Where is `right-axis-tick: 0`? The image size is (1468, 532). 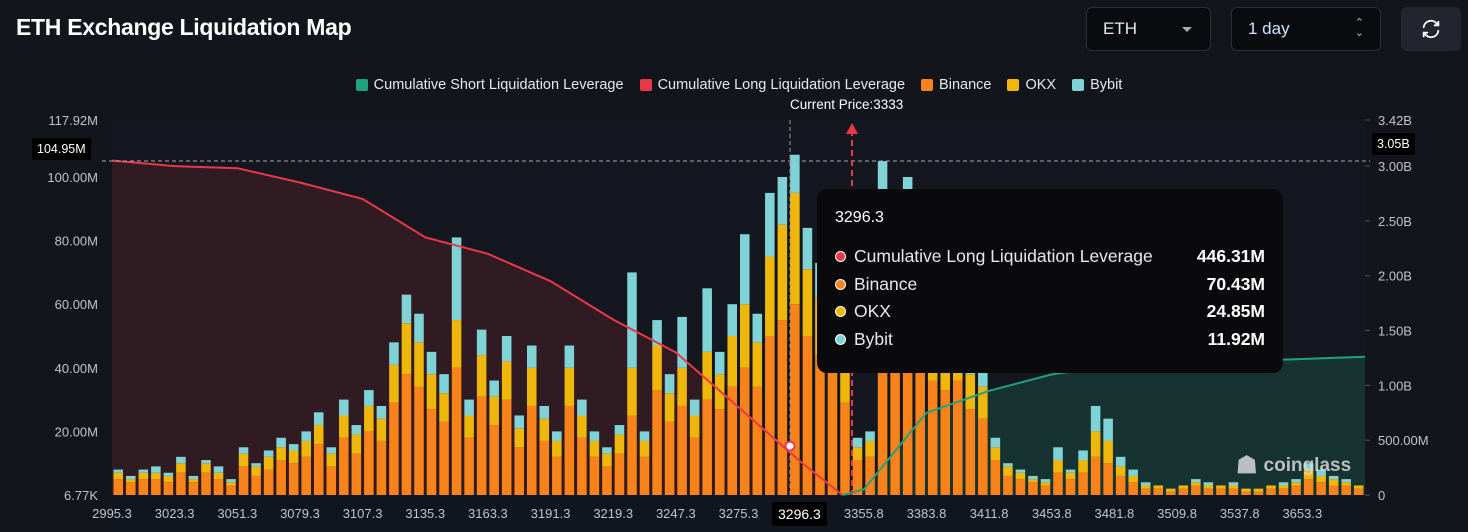
right-axis-tick: 0 is located at coordinates (1381, 495).